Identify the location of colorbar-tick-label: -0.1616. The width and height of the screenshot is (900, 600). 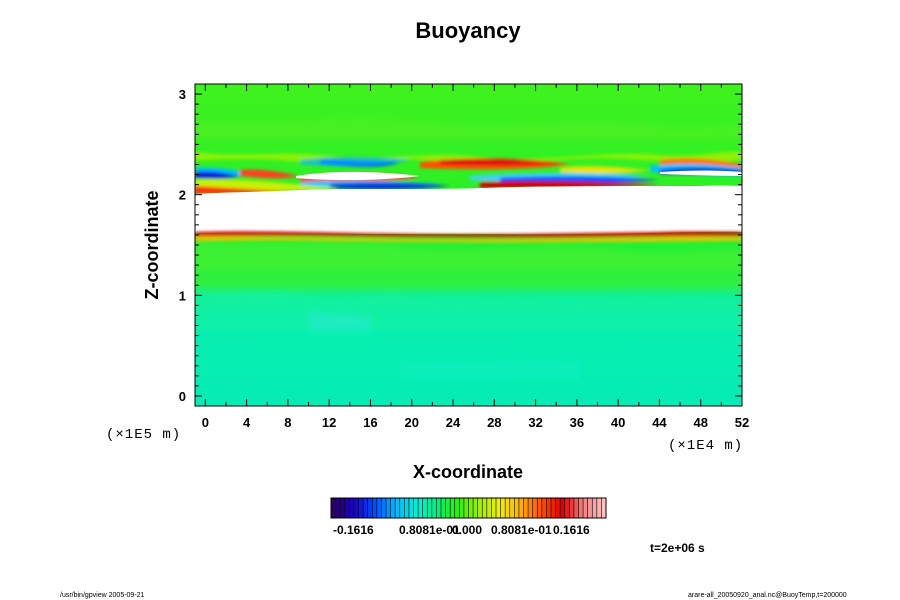
(353, 530).